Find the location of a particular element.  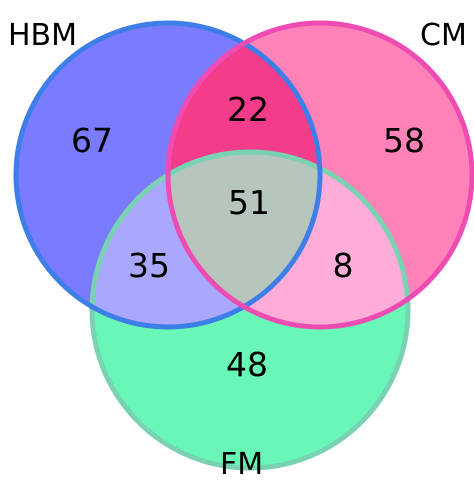

cm-label: CM is located at coordinates (443, 35).